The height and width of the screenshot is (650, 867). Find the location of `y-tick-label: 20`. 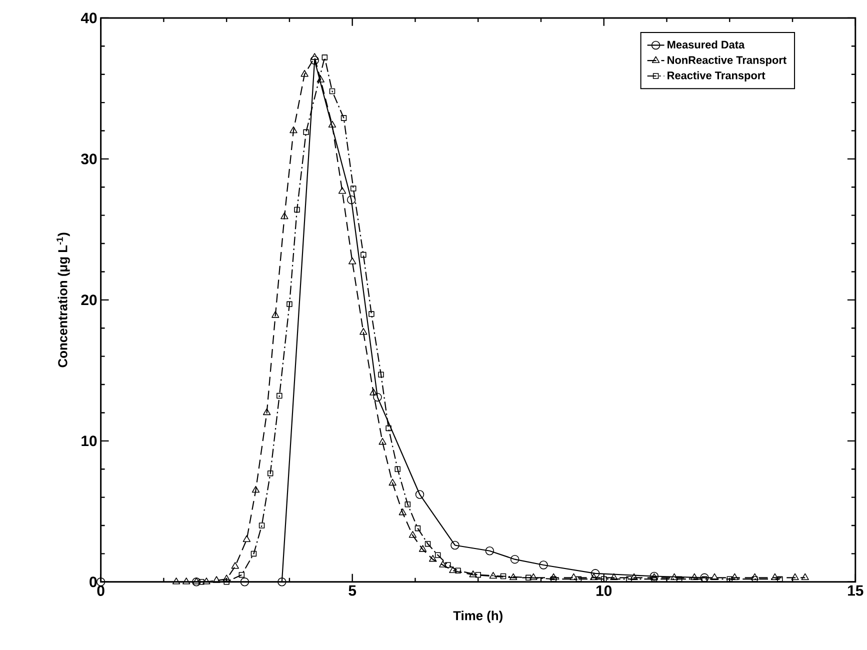

y-tick-label: 20 is located at coordinates (89, 300).